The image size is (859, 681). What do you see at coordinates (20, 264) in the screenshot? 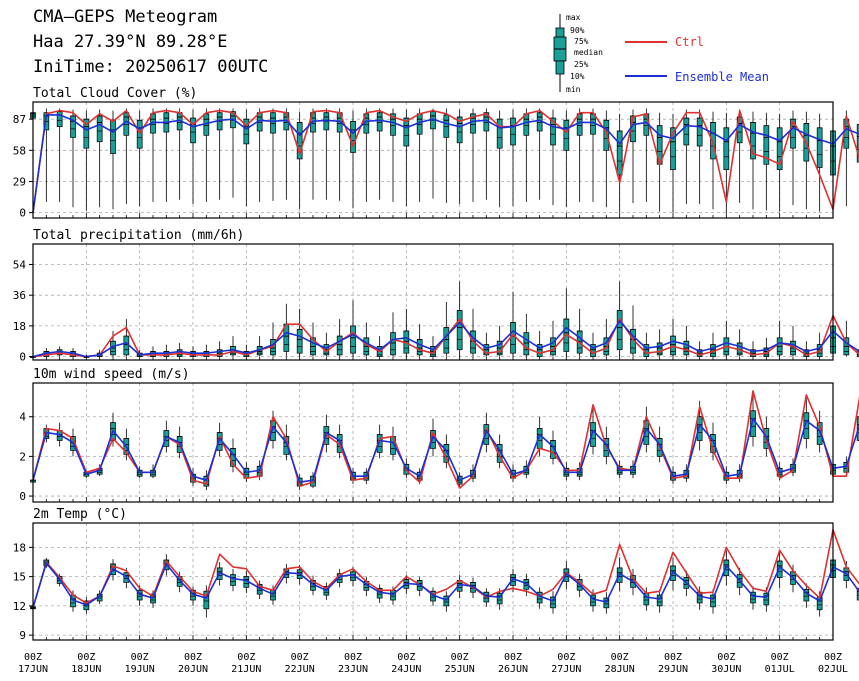
I see `y-tick-label: 54` at bounding box center [20, 264].